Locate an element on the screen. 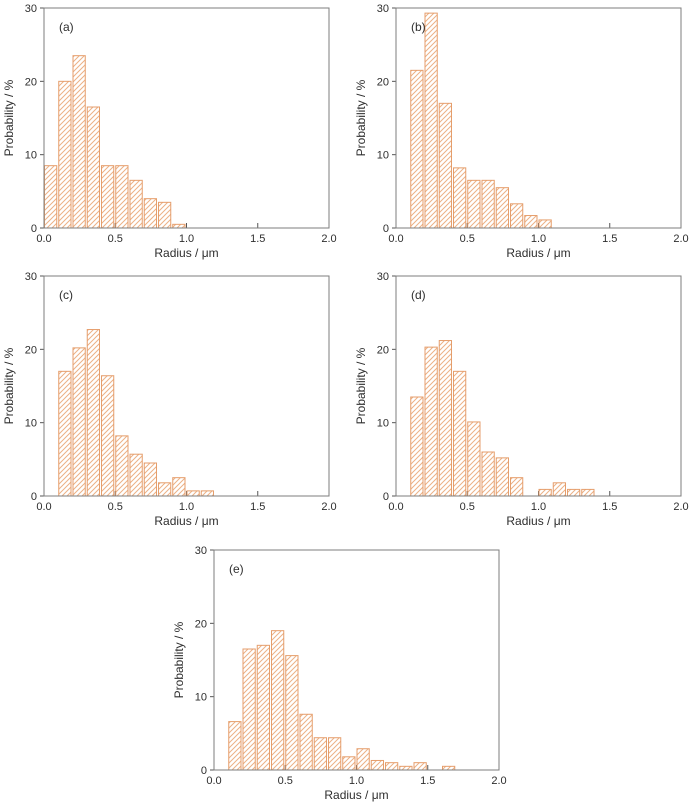 This screenshot has width=700, height=809. panel-label: (c) is located at coordinates (66, 295).